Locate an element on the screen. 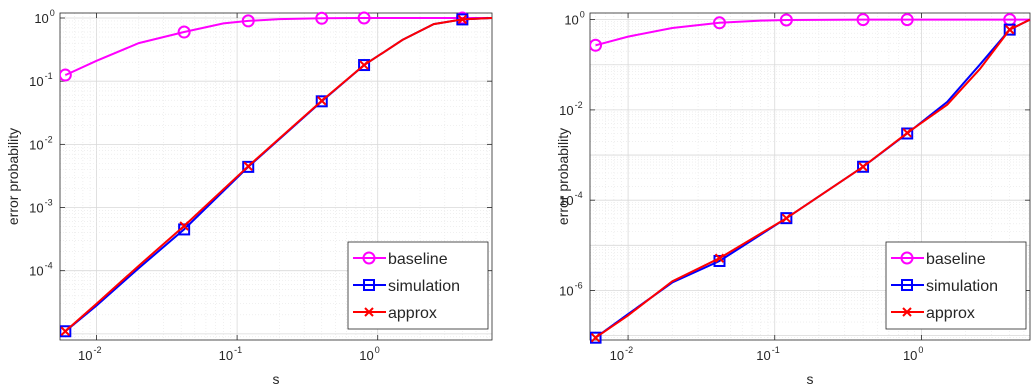  y-tick-label: 10 -6 is located at coordinates (570, 289).